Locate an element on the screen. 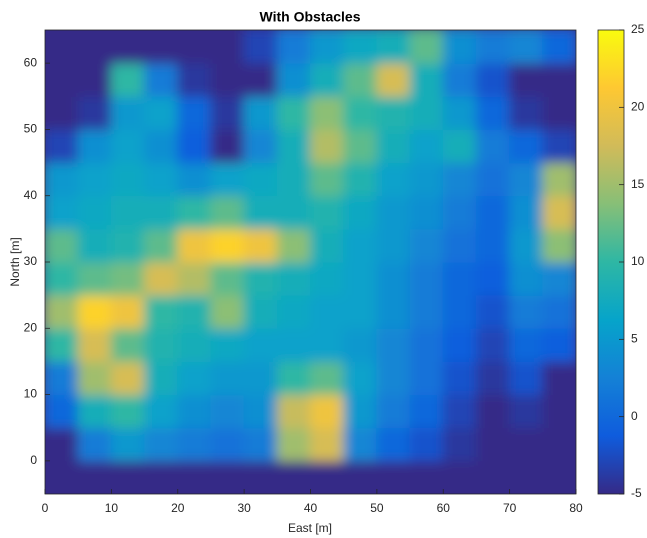  colorbar-tick-label: 0 is located at coordinates (634, 416).